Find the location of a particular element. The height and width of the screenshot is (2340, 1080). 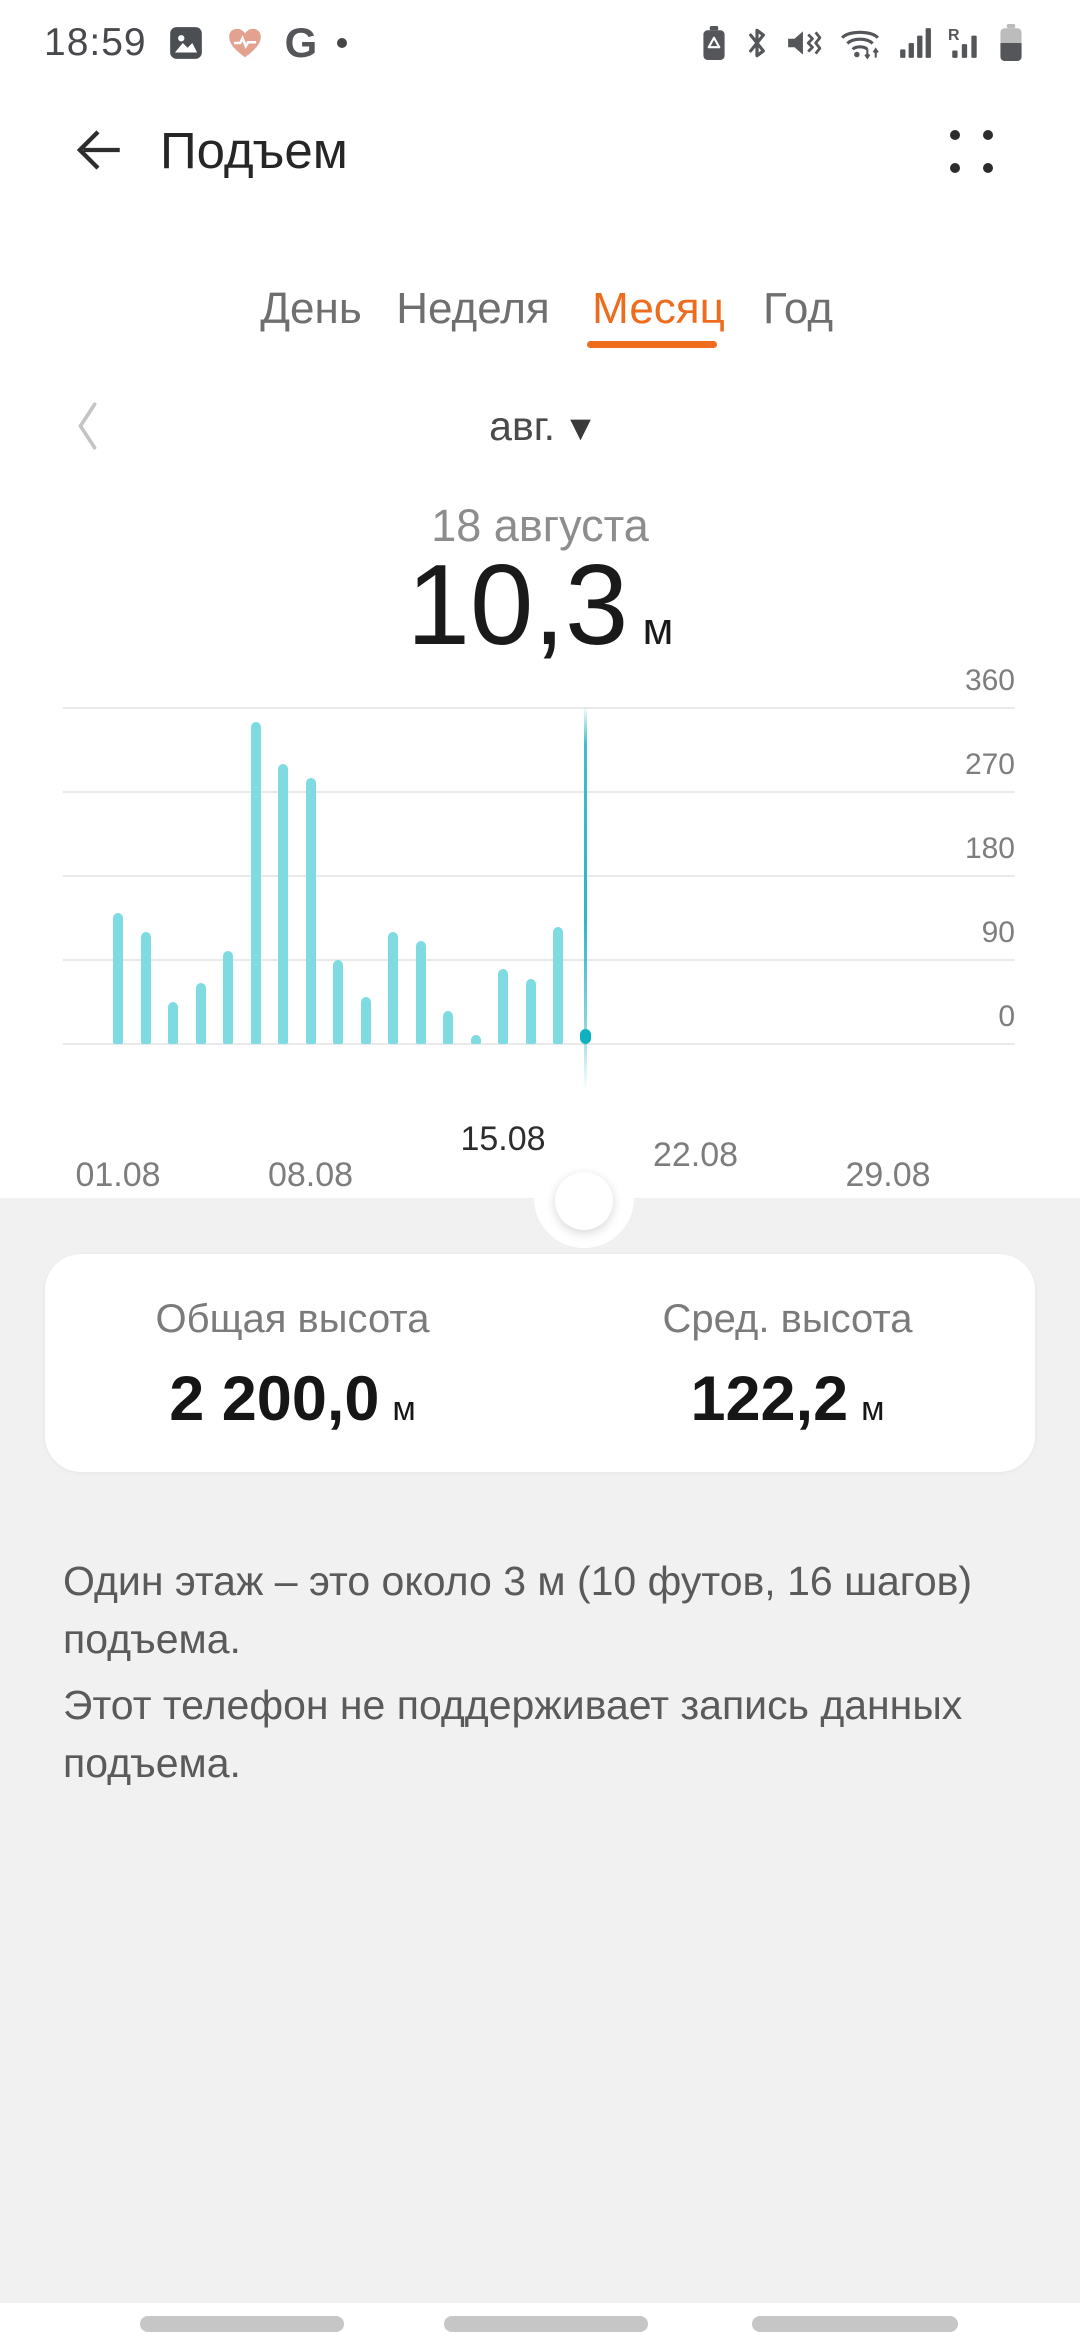

y-tick-label-360: 360 is located at coordinates (989, 680).